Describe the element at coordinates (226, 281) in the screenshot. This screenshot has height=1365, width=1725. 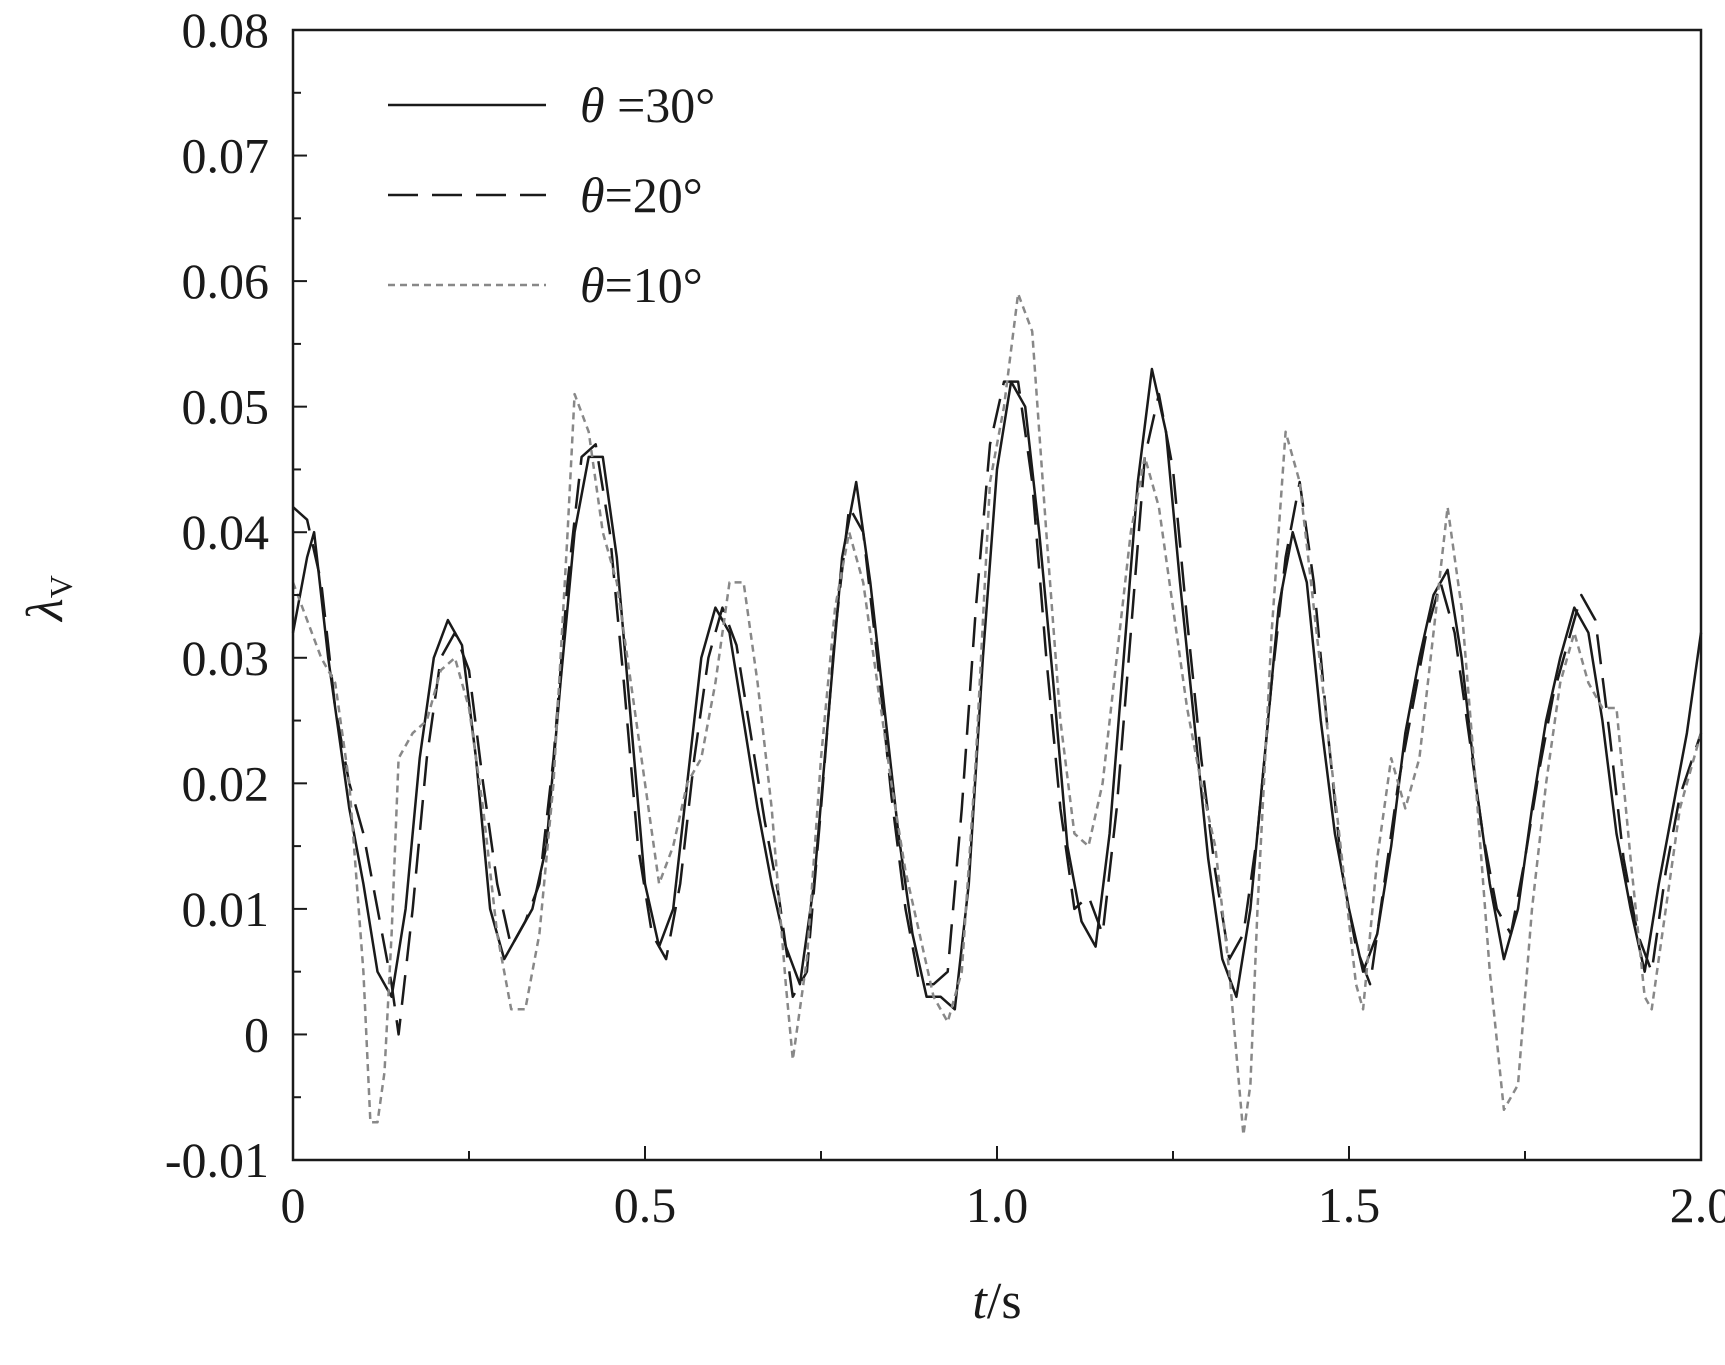
I see `y-tick-label: 0.06` at that location.